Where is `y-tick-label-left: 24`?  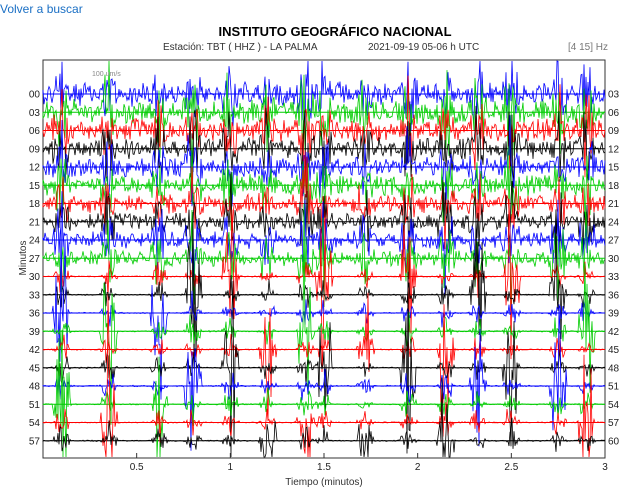
y-tick-label-left: 24 is located at coordinates (35, 241).